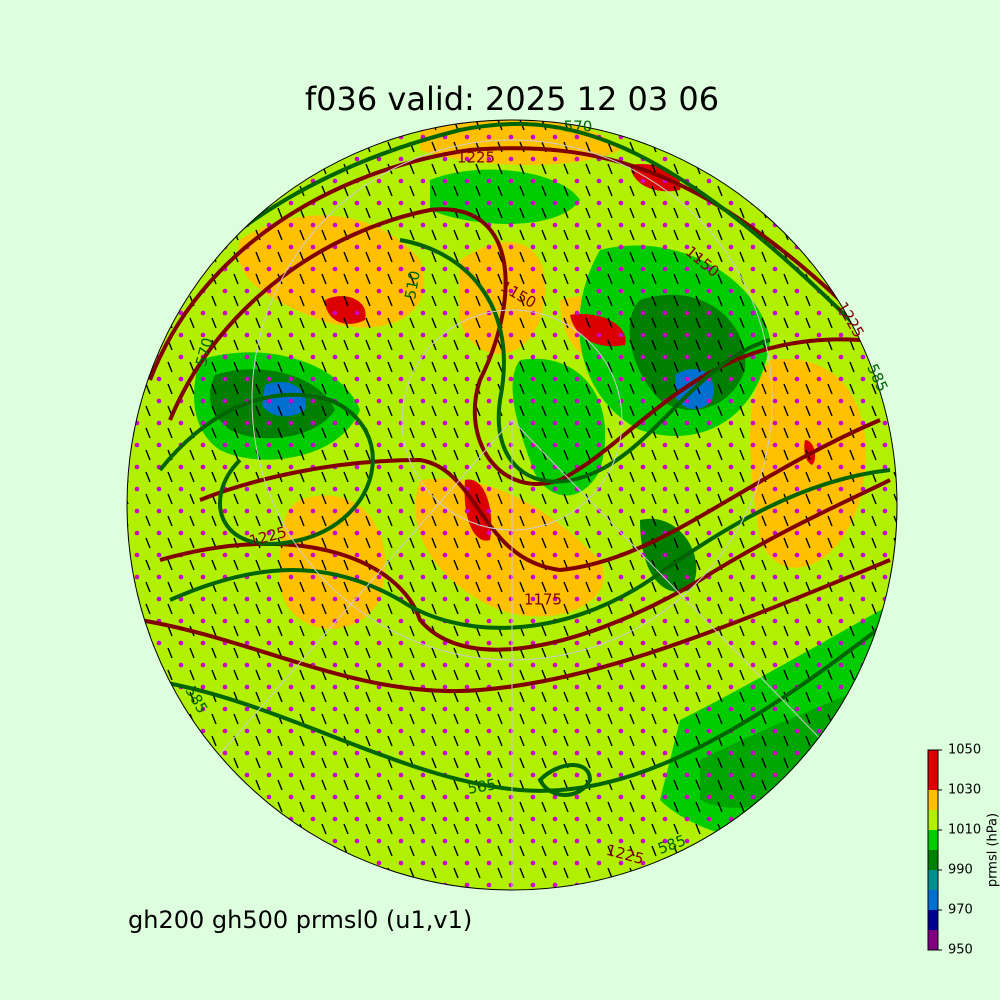 This screenshot has width=1000, height=1000. Describe the element at coordinates (964, 830) in the screenshot. I see `colorbar-tick-label: 1010` at that location.